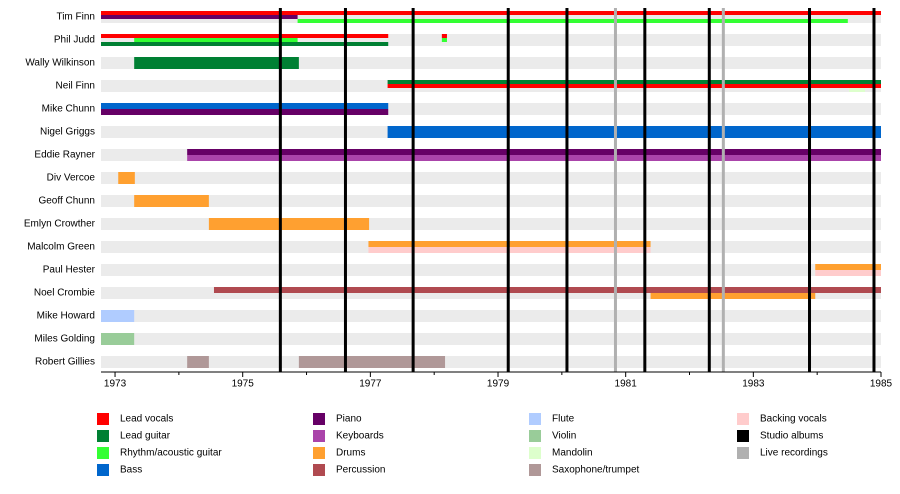 The image size is (900, 494). Describe the element at coordinates (360, 436) in the screenshot. I see `legend-label: Keyboards` at that location.